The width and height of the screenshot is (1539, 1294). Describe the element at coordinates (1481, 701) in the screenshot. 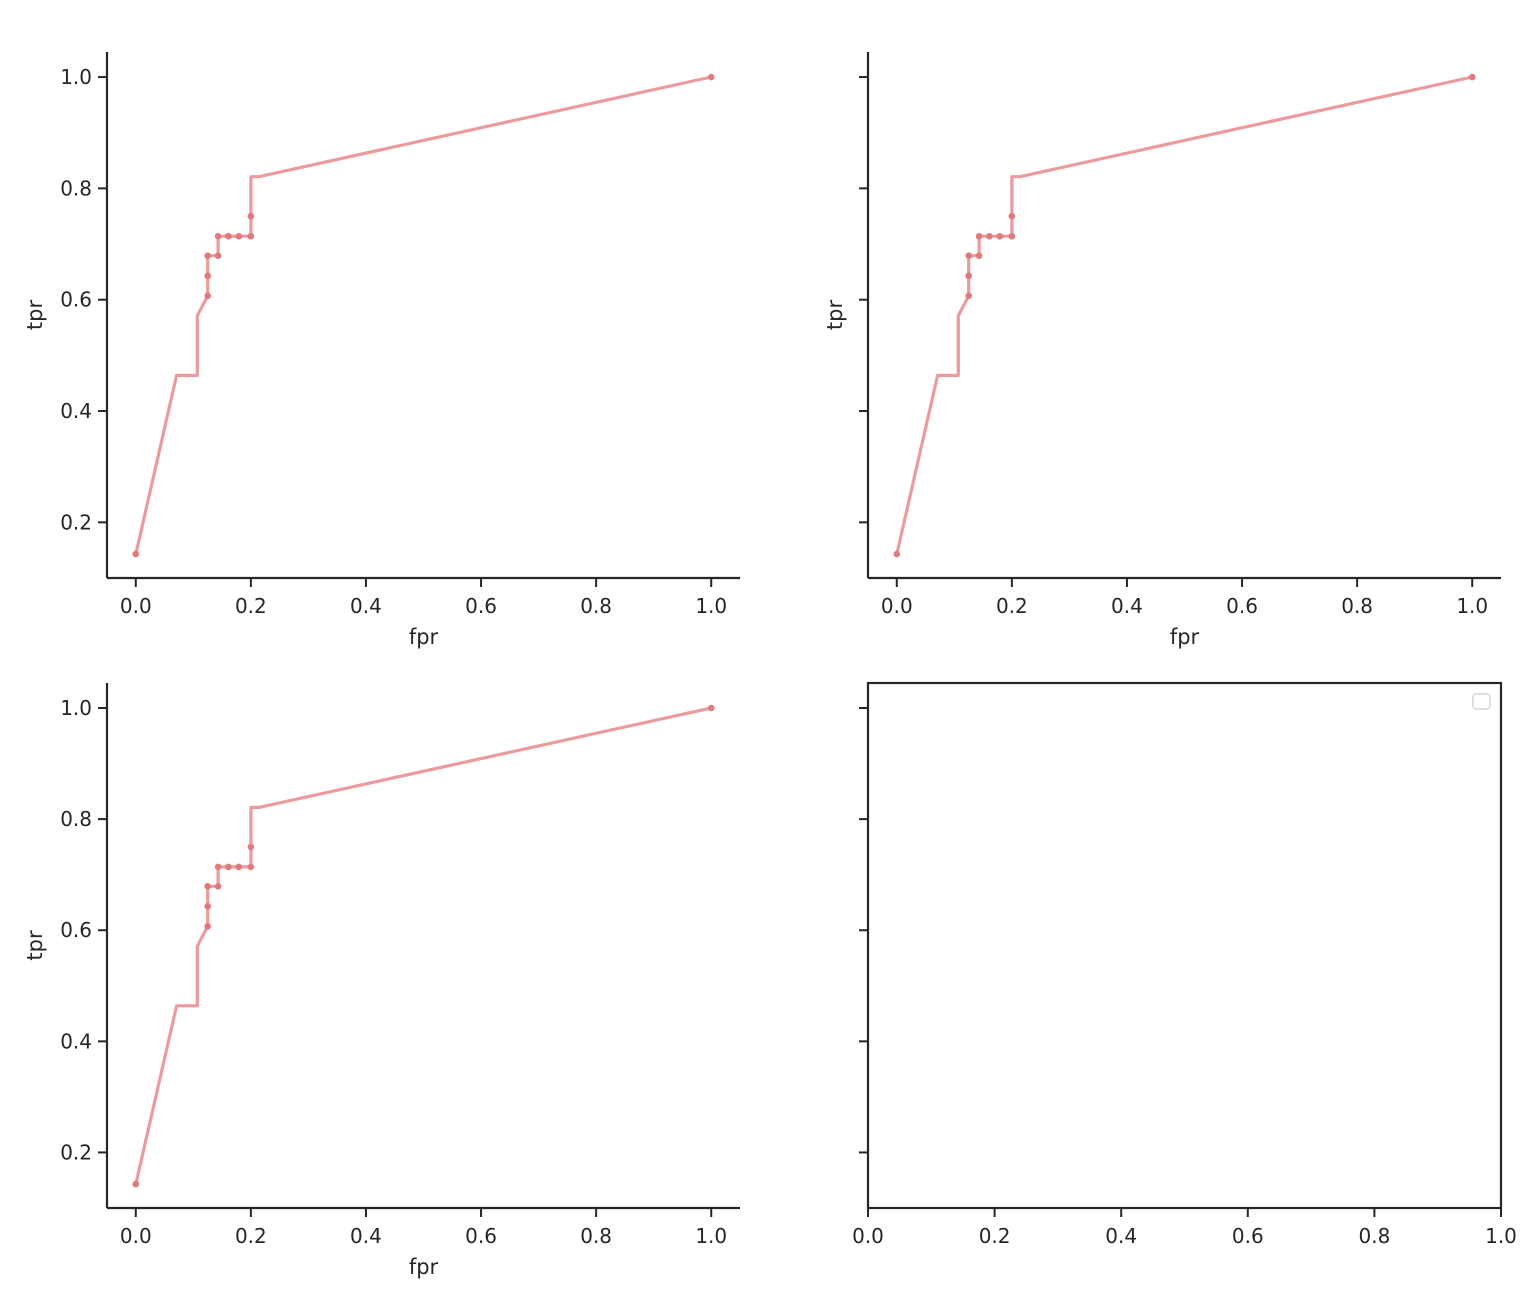

I see `legend-box` at that location.